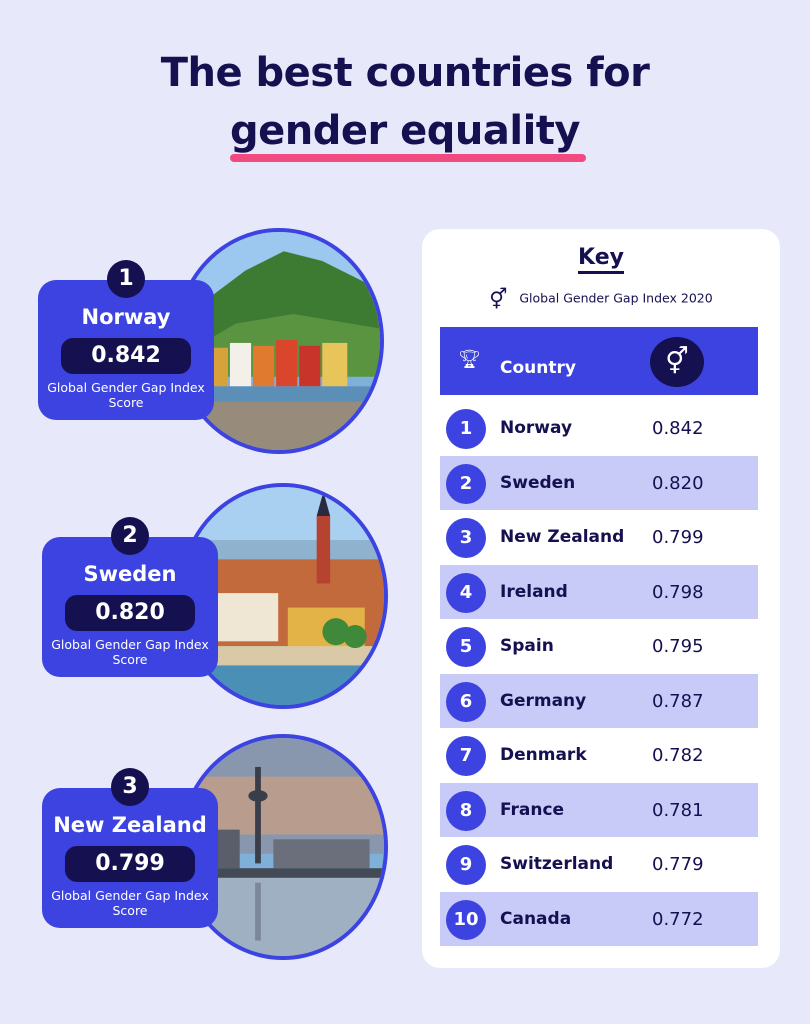 The width and height of the screenshot is (810, 1024). What do you see at coordinates (599, 755) in the screenshot?
I see `table-row: 7 Denmark 0.782` at bounding box center [599, 755].